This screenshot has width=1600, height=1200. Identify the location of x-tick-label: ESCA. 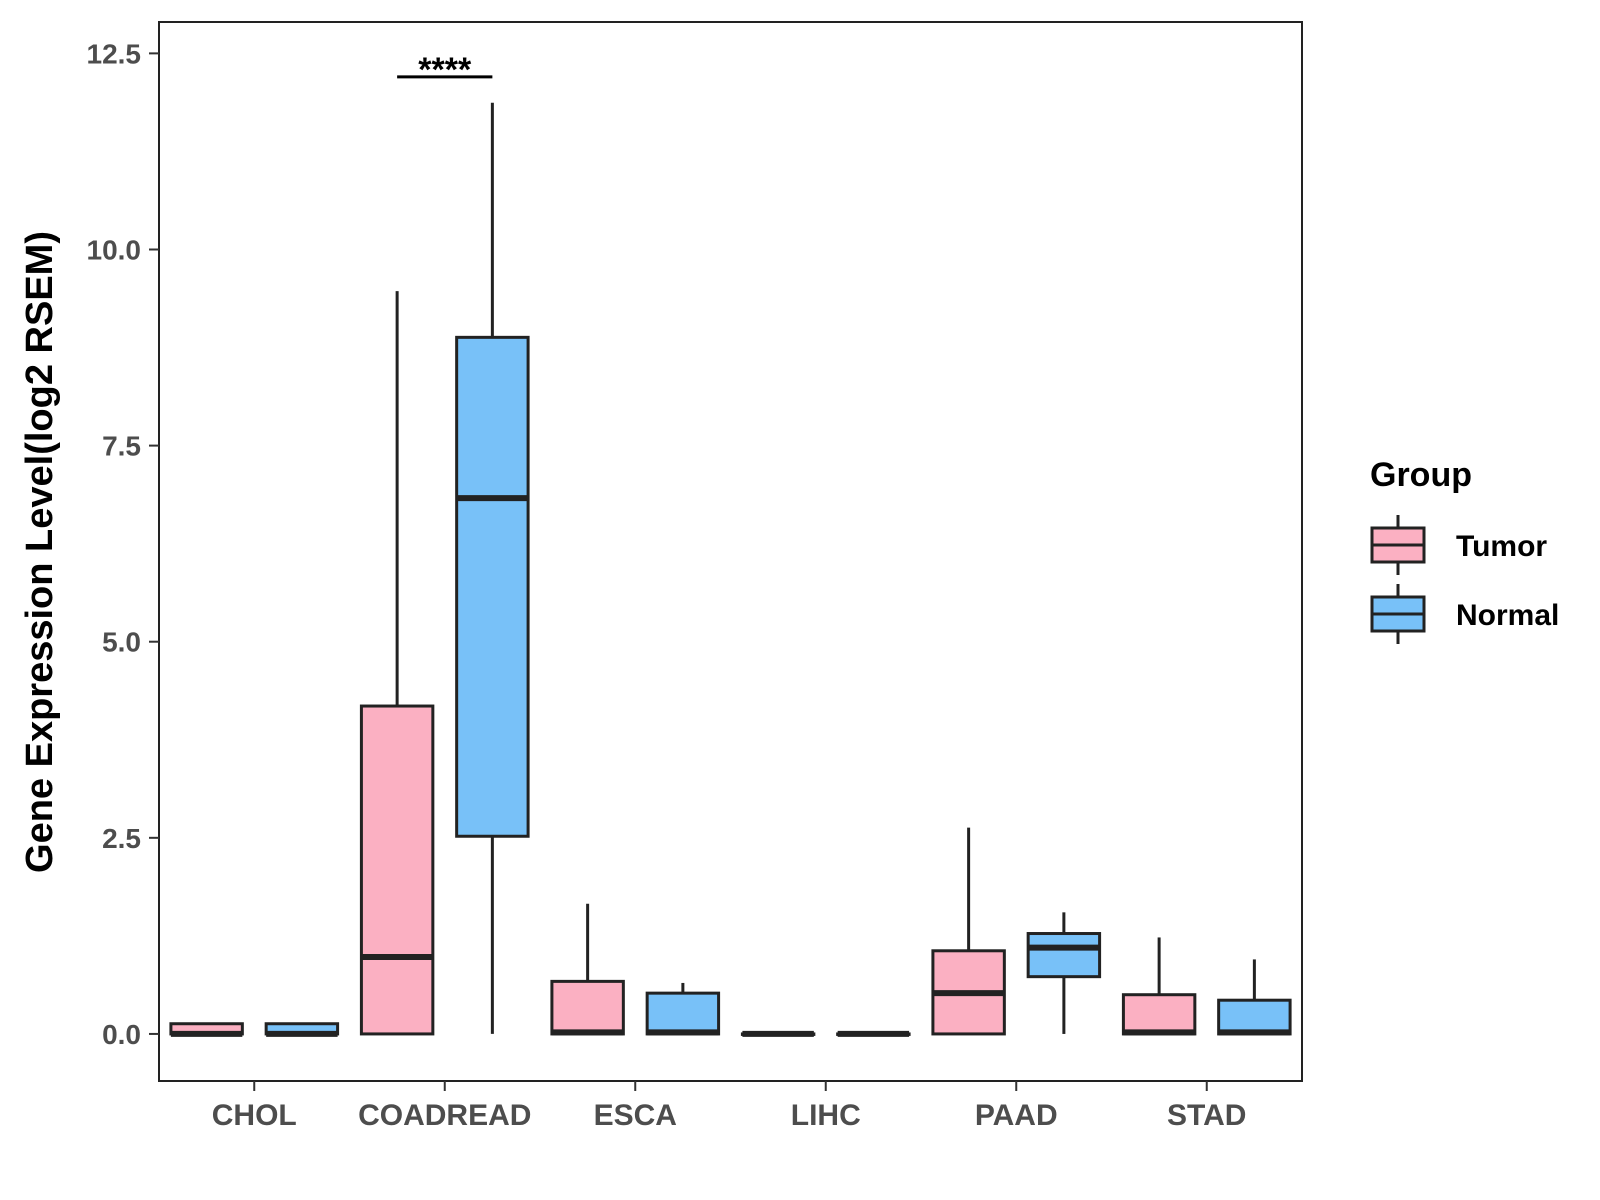
(635, 1115).